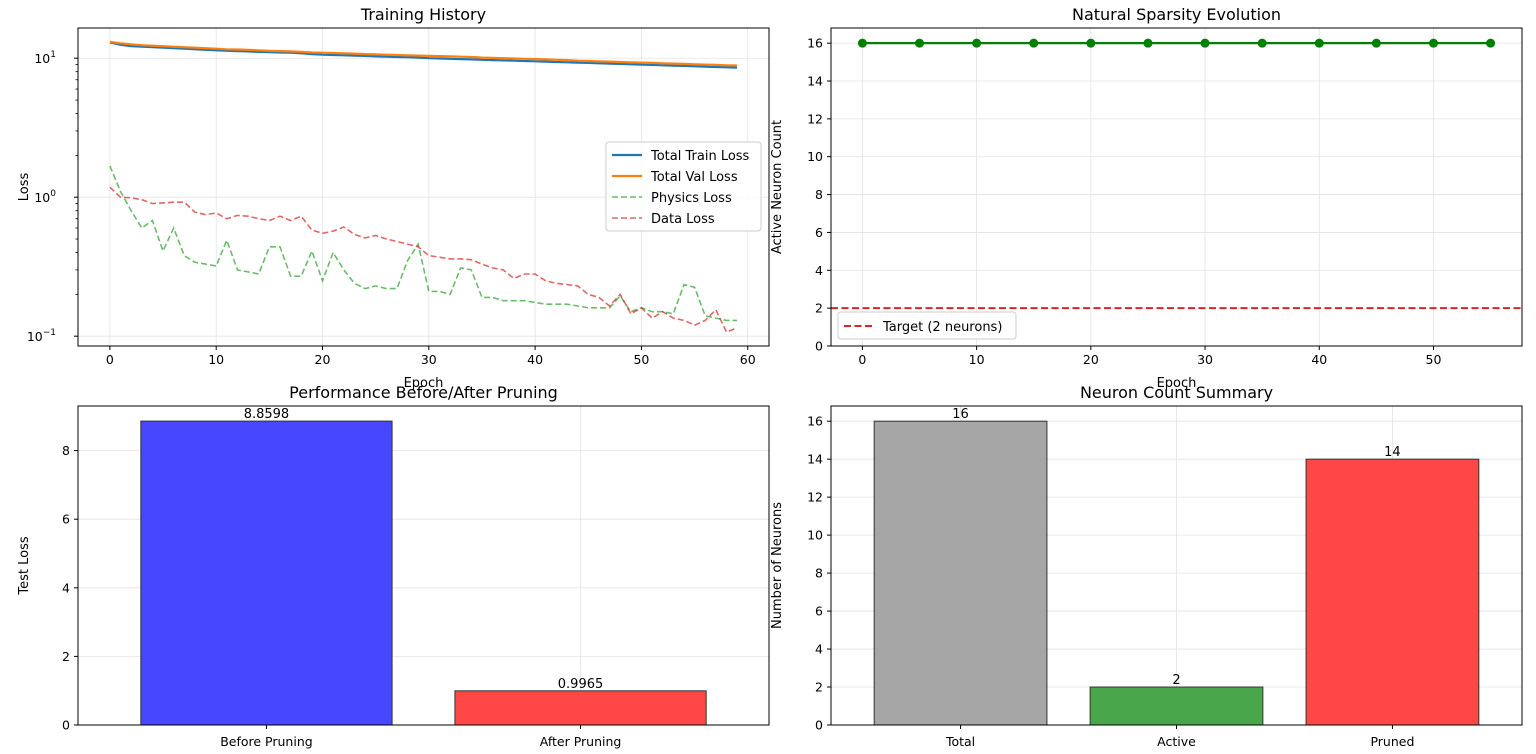  Describe the element at coordinates (683, 219) in the screenshot. I see `legend-label: Data Loss` at that location.